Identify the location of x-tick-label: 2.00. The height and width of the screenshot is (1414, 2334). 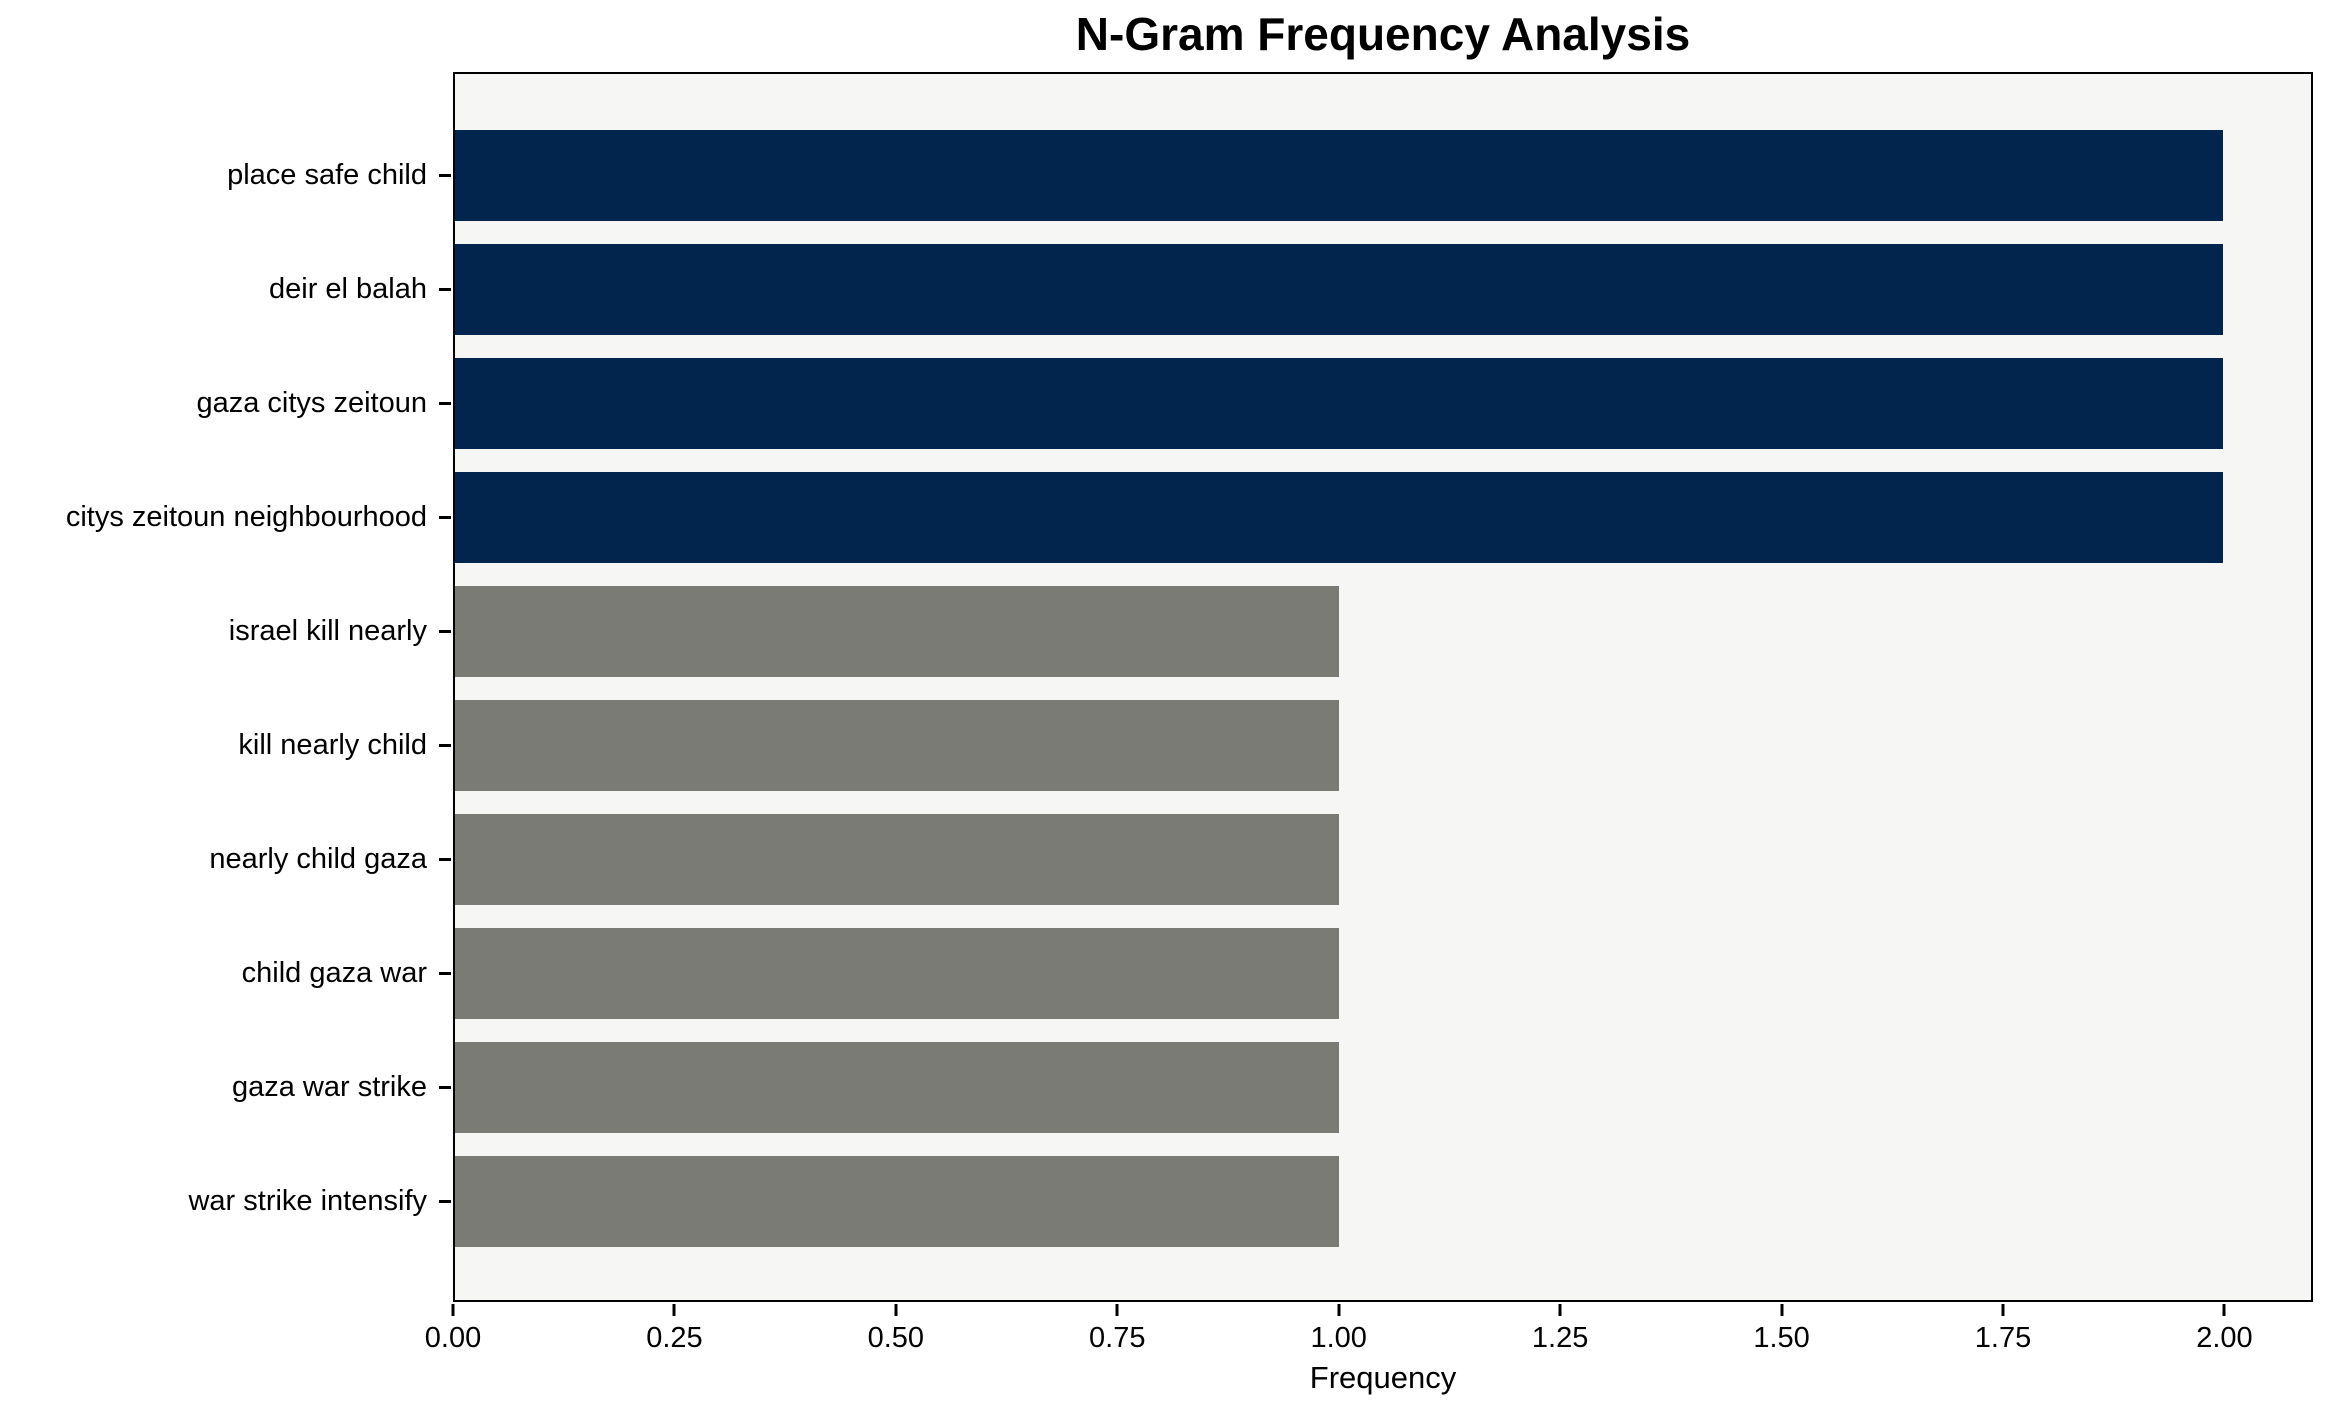
(2224, 1338).